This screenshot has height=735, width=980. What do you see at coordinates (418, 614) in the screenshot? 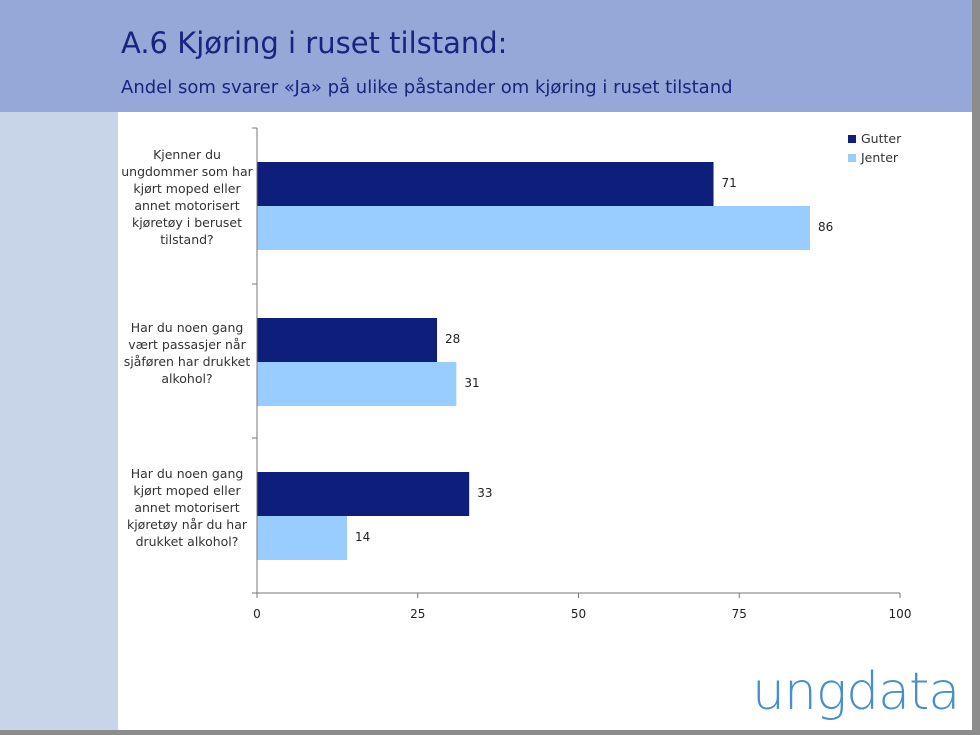
I see `x-tick-label: 25` at bounding box center [418, 614].